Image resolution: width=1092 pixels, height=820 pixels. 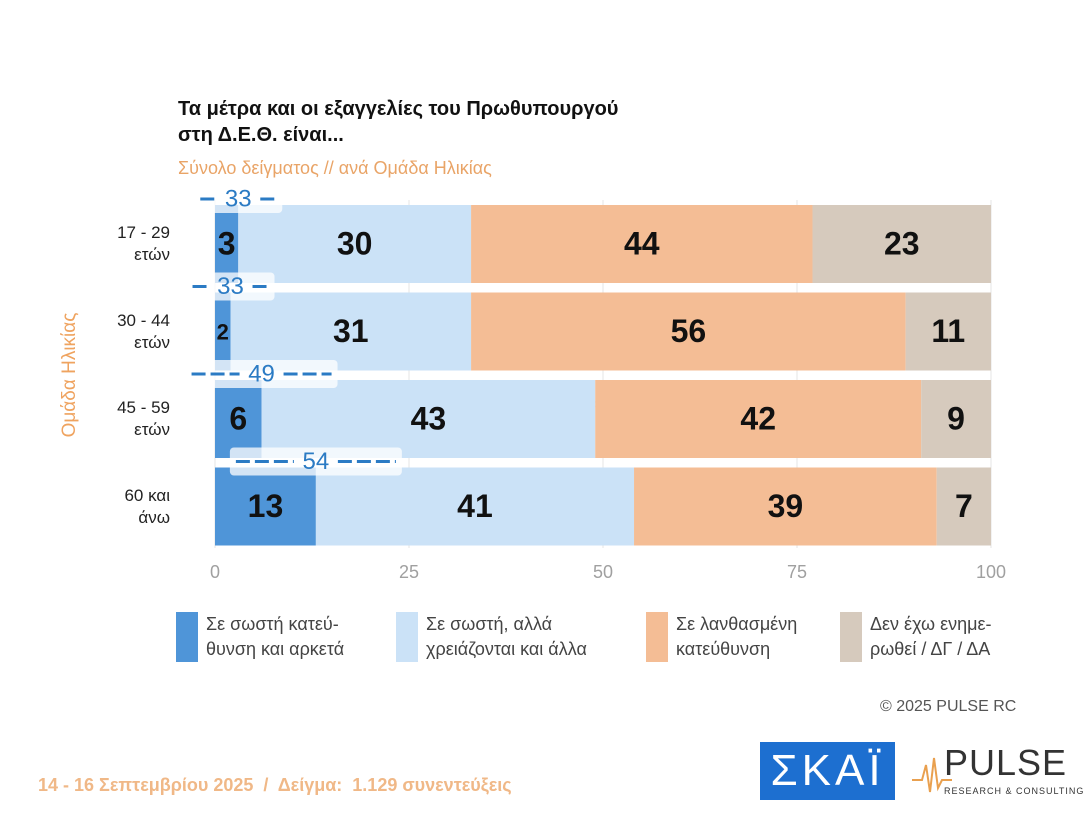 I want to click on value-label: 13, so click(x=266, y=506).